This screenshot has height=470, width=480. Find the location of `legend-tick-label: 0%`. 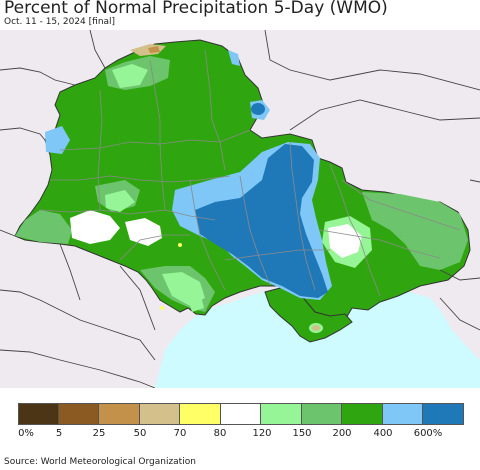

legend-tick-label: 0% is located at coordinates (26, 433).